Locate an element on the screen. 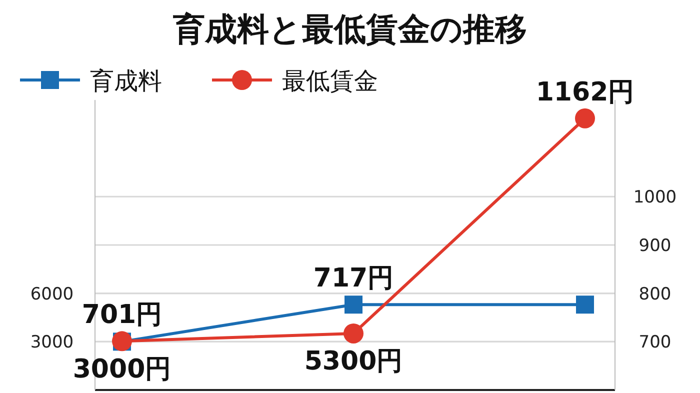 The image size is (700, 393). legend-label: 最低賃金 is located at coordinates (330, 81).